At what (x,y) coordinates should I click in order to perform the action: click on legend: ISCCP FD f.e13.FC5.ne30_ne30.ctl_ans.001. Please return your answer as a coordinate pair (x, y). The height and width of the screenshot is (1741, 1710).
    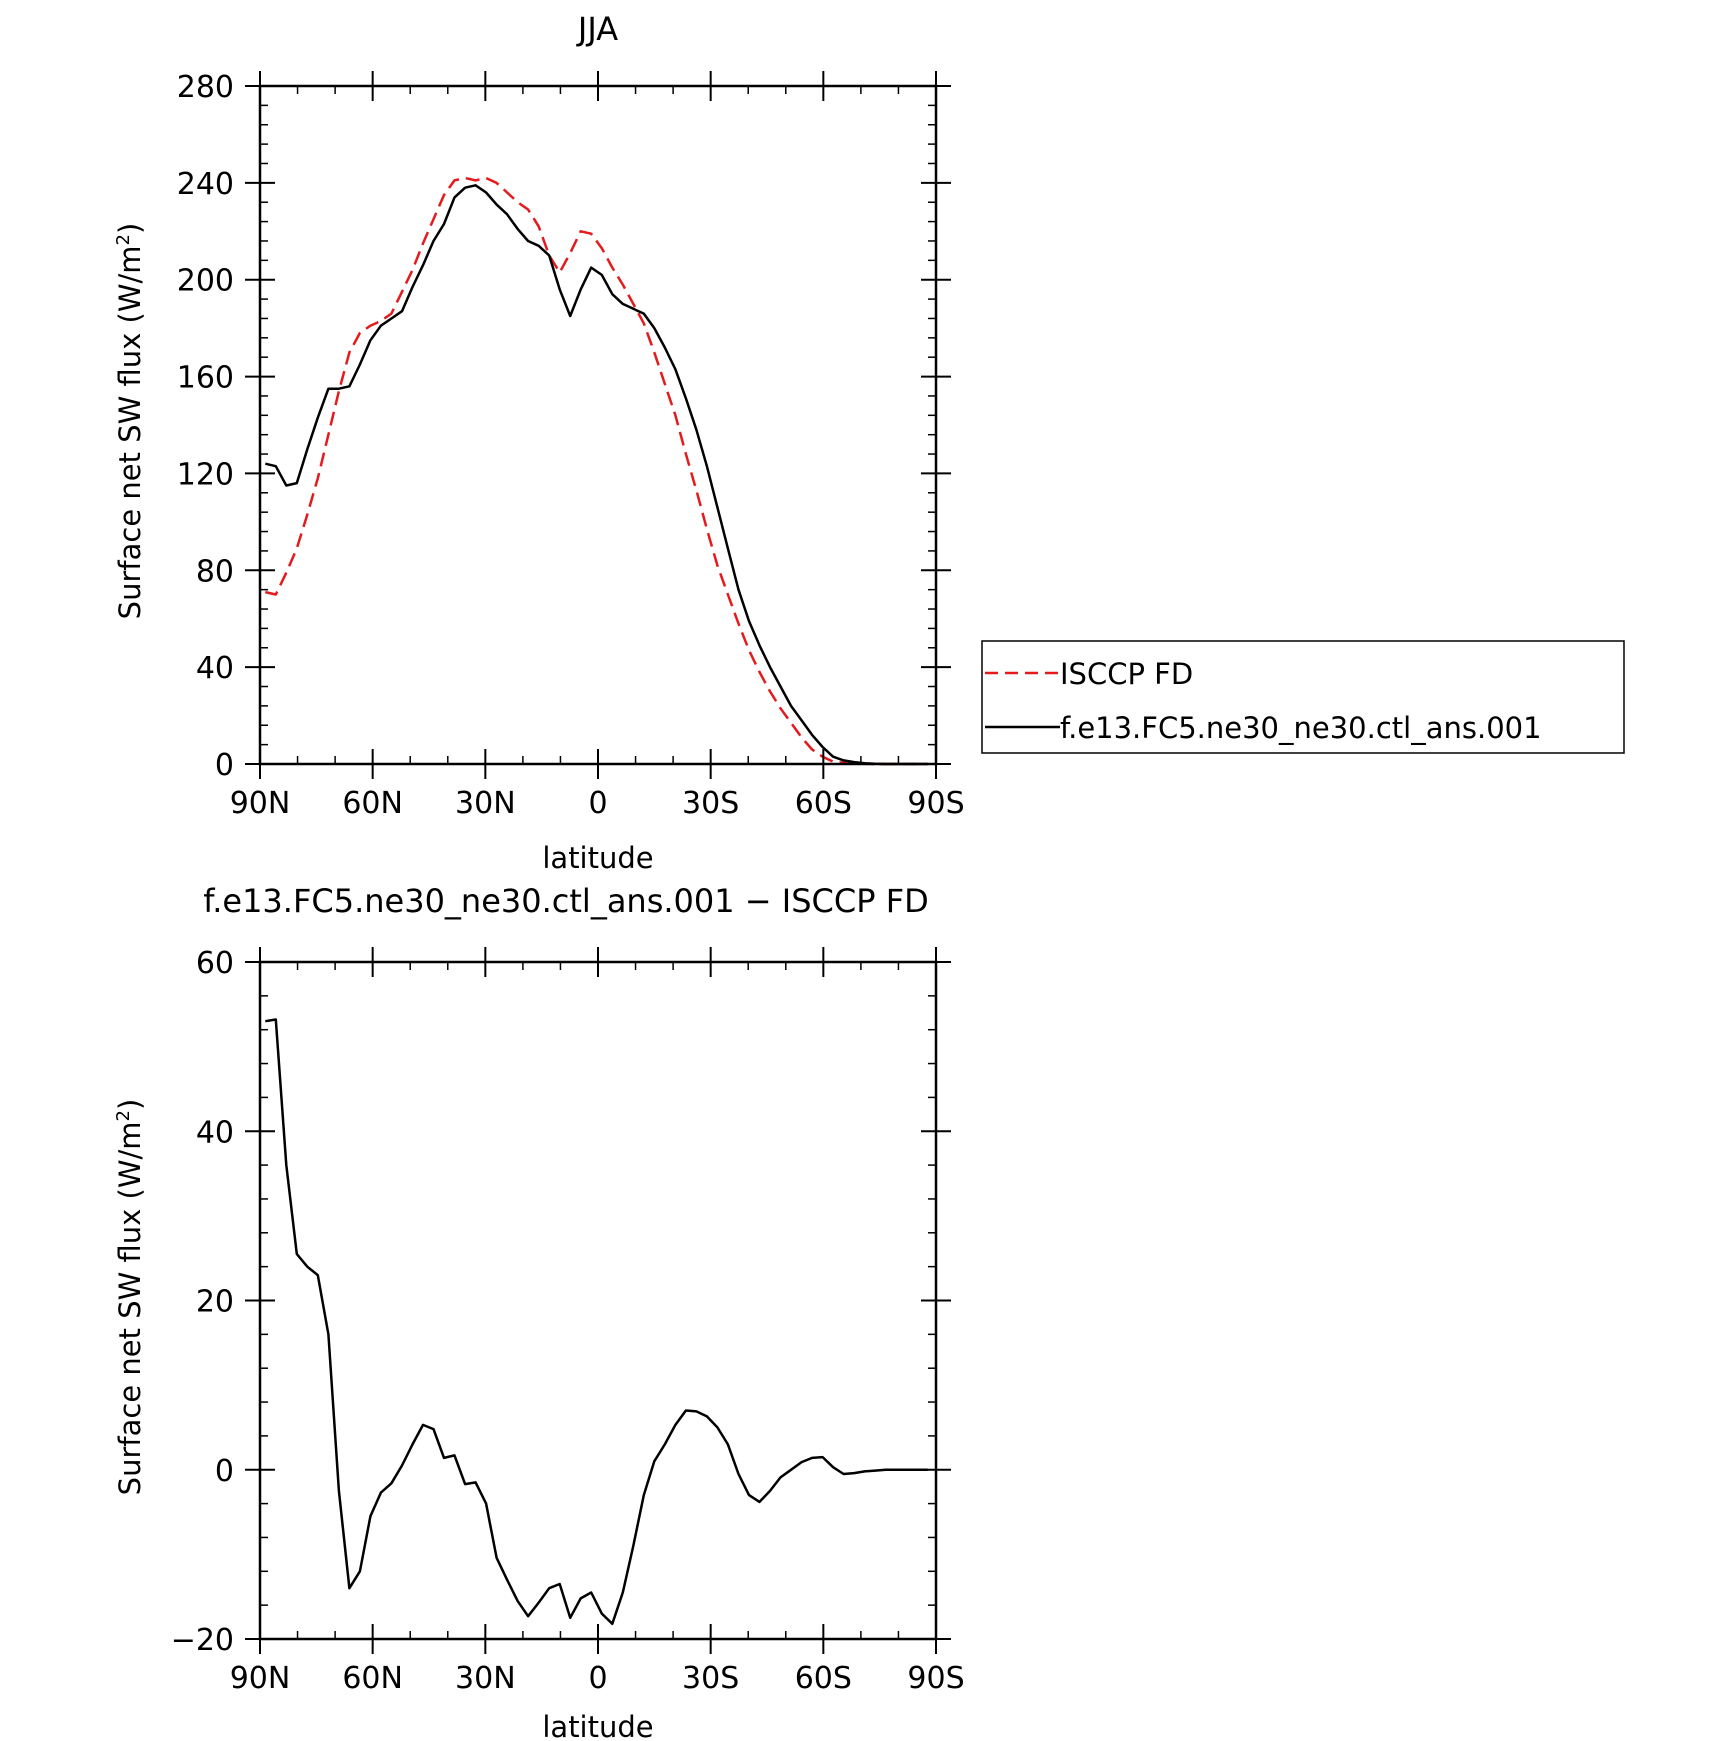
    Looking at the image, I should click on (1303, 697).